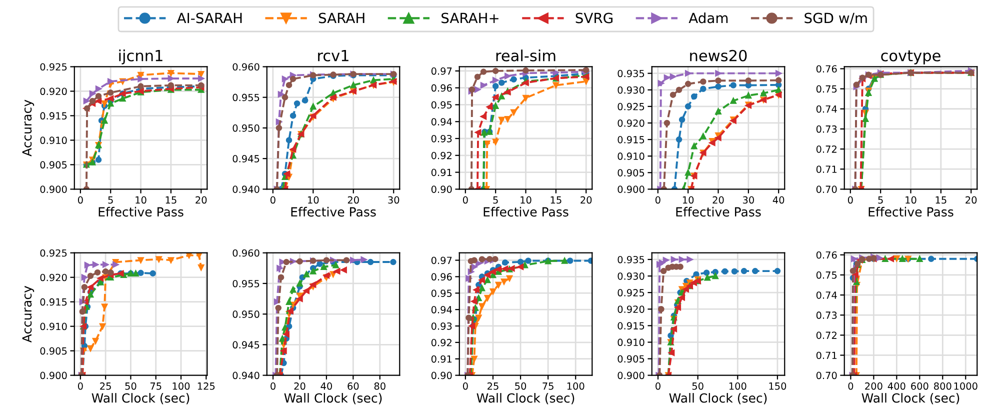 This screenshot has height=417, width=992. What do you see at coordinates (441, 342) in the screenshot?
I see `y-tick-label: 0.92` at bounding box center [441, 342].